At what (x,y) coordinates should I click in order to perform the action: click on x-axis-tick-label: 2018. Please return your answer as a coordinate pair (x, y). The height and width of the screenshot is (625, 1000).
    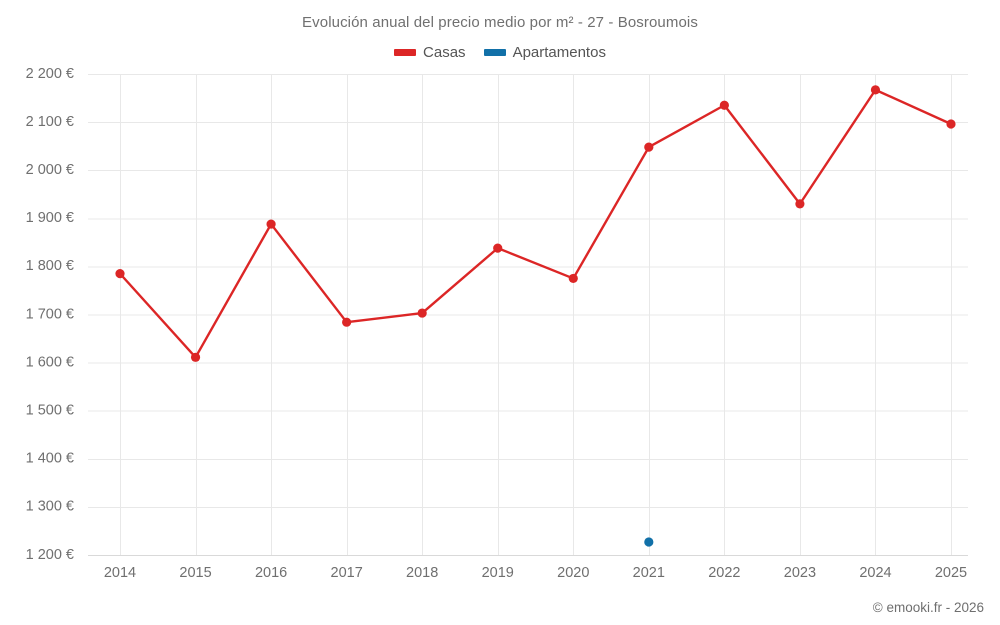
    Looking at the image, I should click on (422, 573).